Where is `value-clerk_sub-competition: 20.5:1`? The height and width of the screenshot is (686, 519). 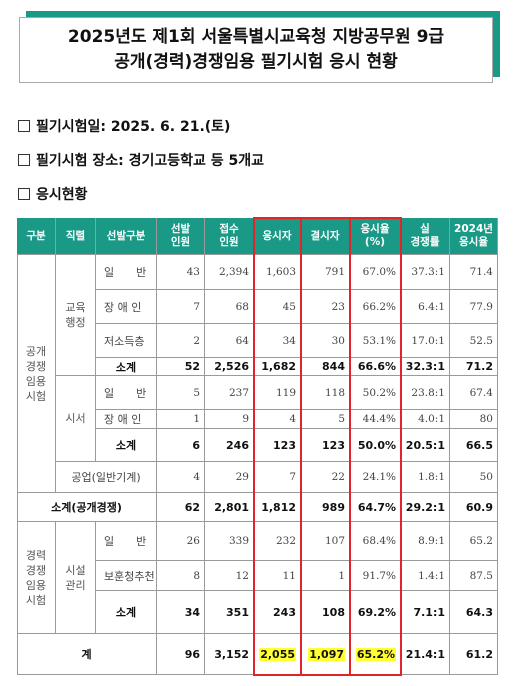 value-clerk_sub-competition: 20.5:1 is located at coordinates (425, 445).